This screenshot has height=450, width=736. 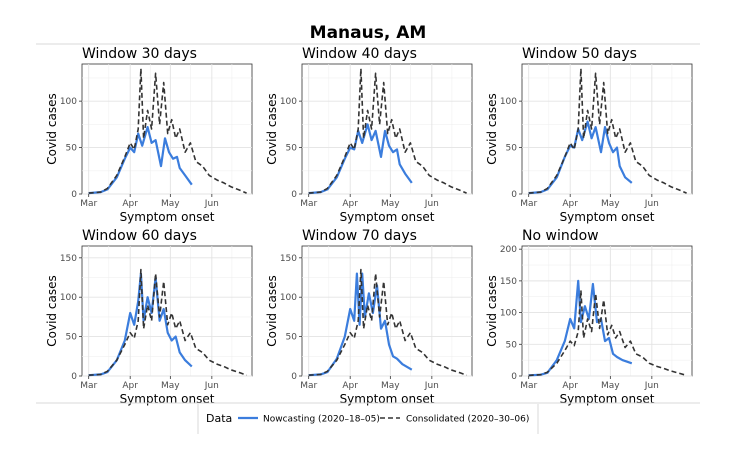 What do you see at coordinates (467, 420) in the screenshot?
I see `legend-label-consolidated: Consolidated (2020–30–06)` at bounding box center [467, 420].